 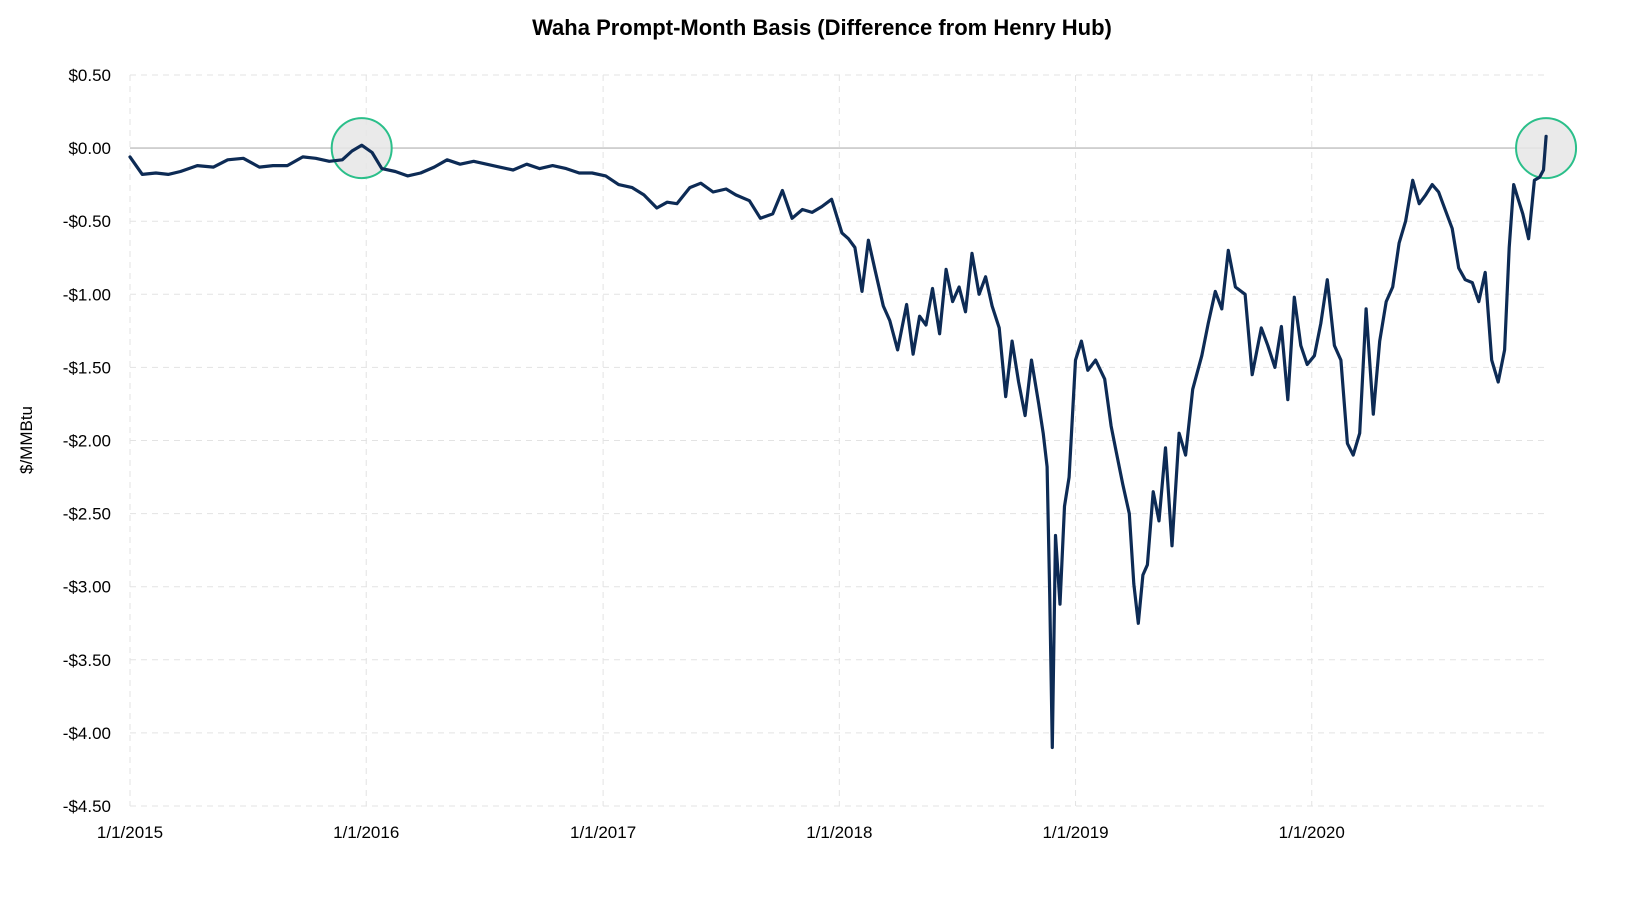 I want to click on x-tick-label: 1/1/2017, so click(x=603, y=832).